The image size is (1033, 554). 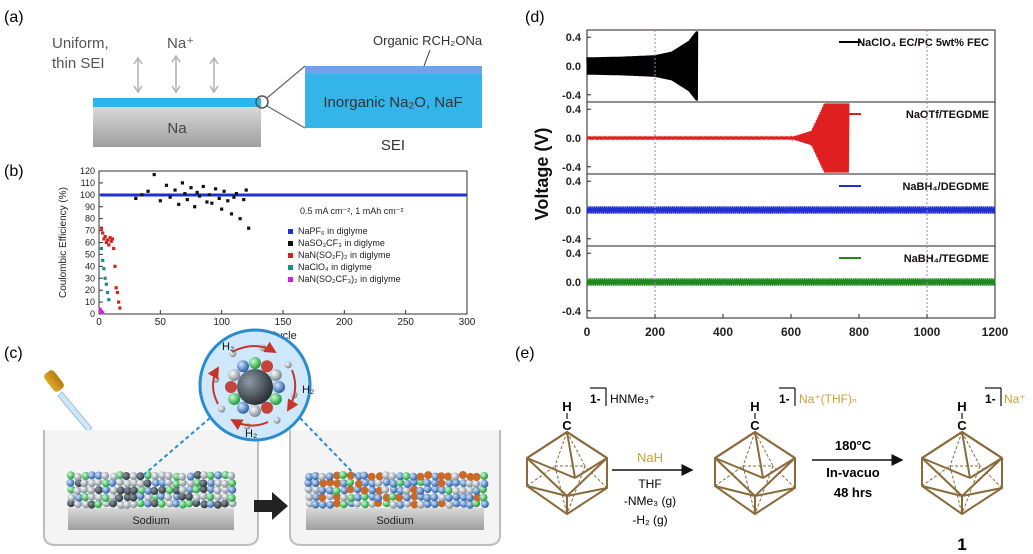 What do you see at coordinates (78, 63) in the screenshot?
I see `thin-sei-label: thin SEI` at bounding box center [78, 63].